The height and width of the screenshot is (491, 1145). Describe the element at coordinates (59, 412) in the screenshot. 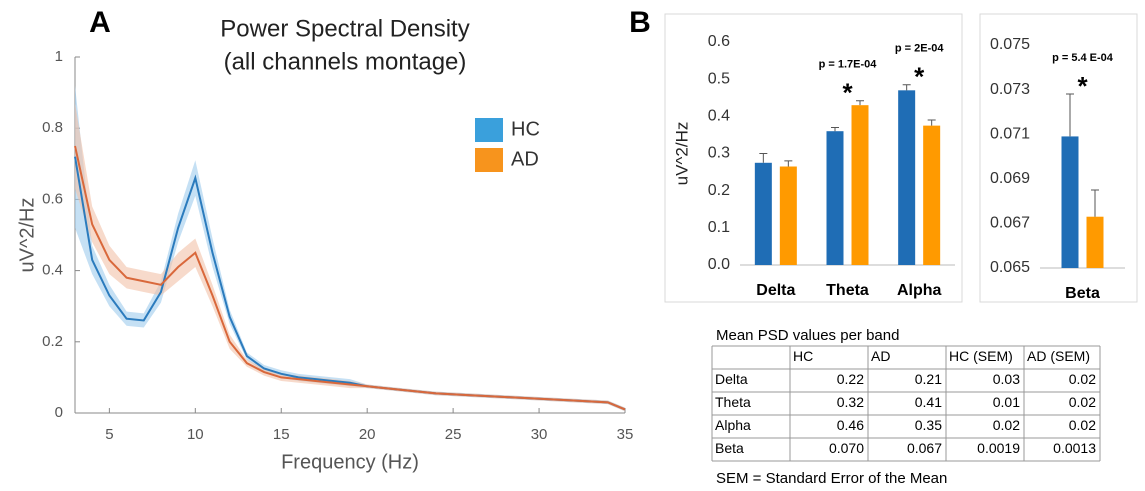

I see `y-tick-label: 0` at that location.